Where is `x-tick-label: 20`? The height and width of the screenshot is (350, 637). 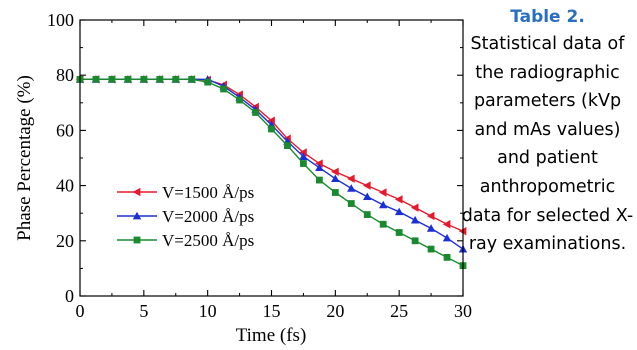 x-tick-label: 20 is located at coordinates (335, 311).